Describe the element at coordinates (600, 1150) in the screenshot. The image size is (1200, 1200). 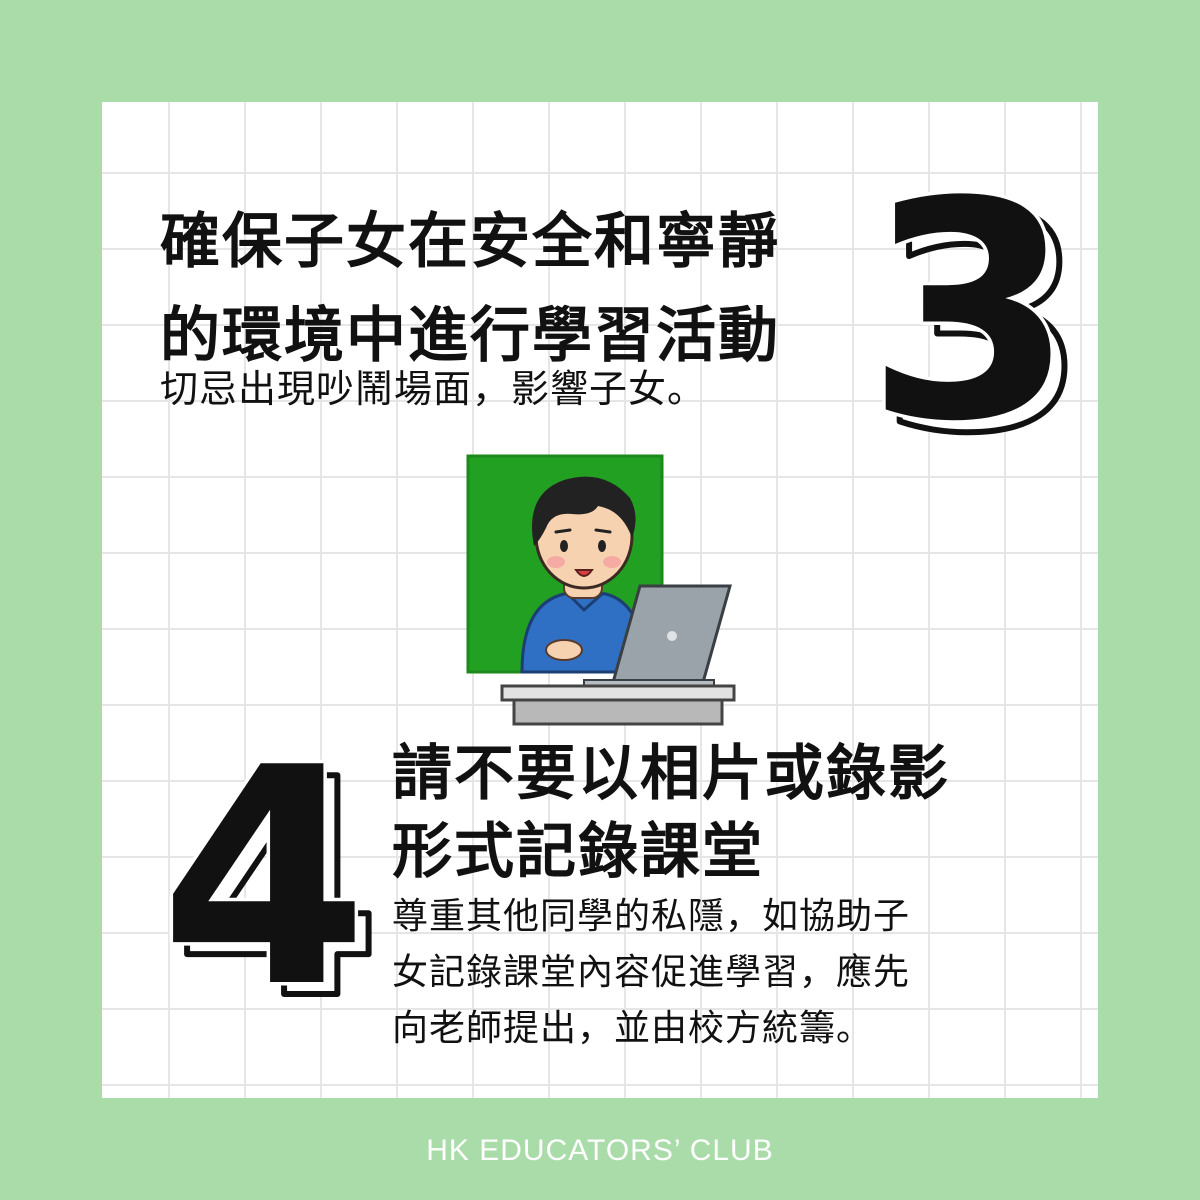
I see `footer-brand: HK EDUCATORS’ CLUB` at that location.